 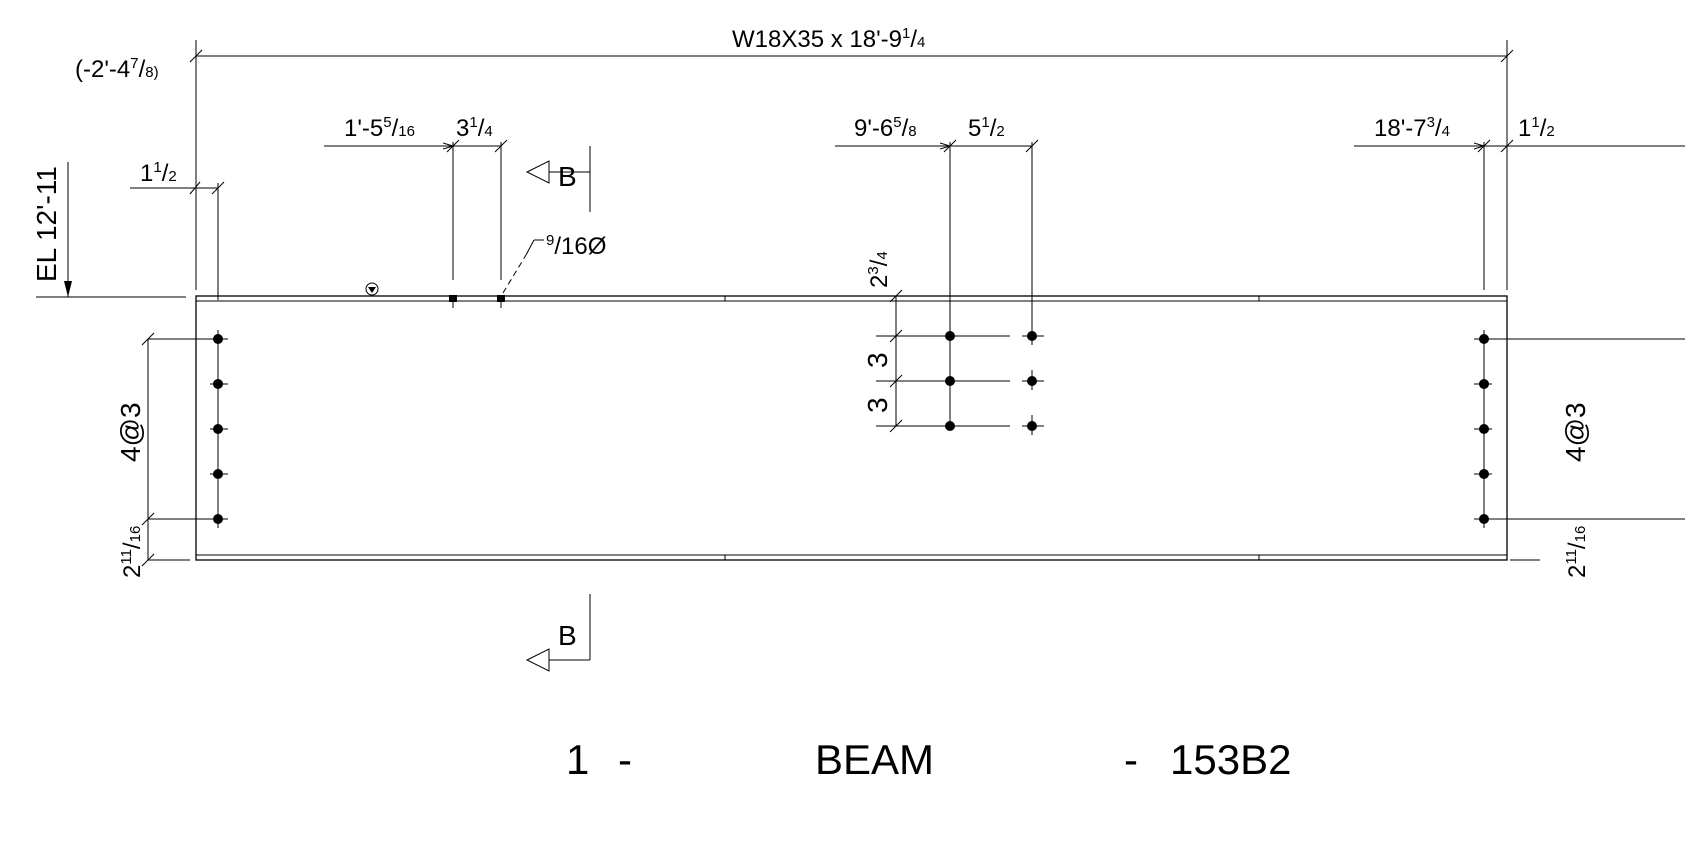 What do you see at coordinates (885, 128) in the screenshot?
I see `mid-position-label: 9'-65/8` at bounding box center [885, 128].